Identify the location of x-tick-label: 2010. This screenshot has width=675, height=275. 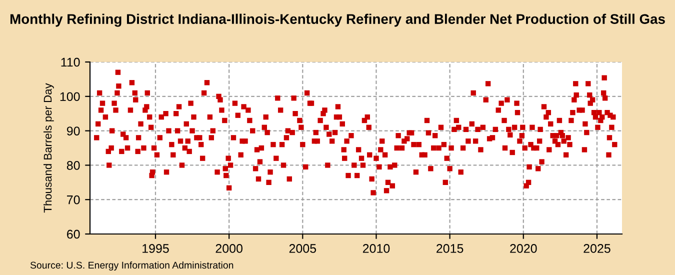
(376, 248).